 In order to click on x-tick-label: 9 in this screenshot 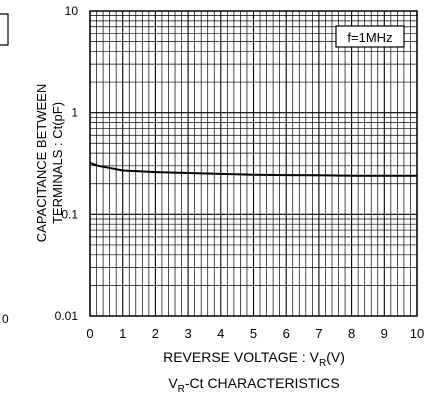, I will do `click(384, 333)`.